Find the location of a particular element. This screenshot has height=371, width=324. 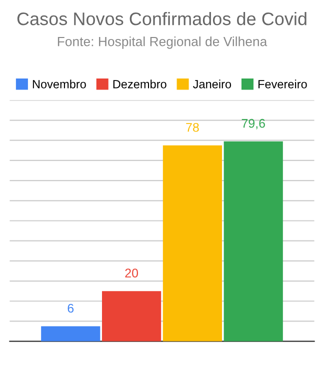

data-label: 6 is located at coordinates (71, 308).